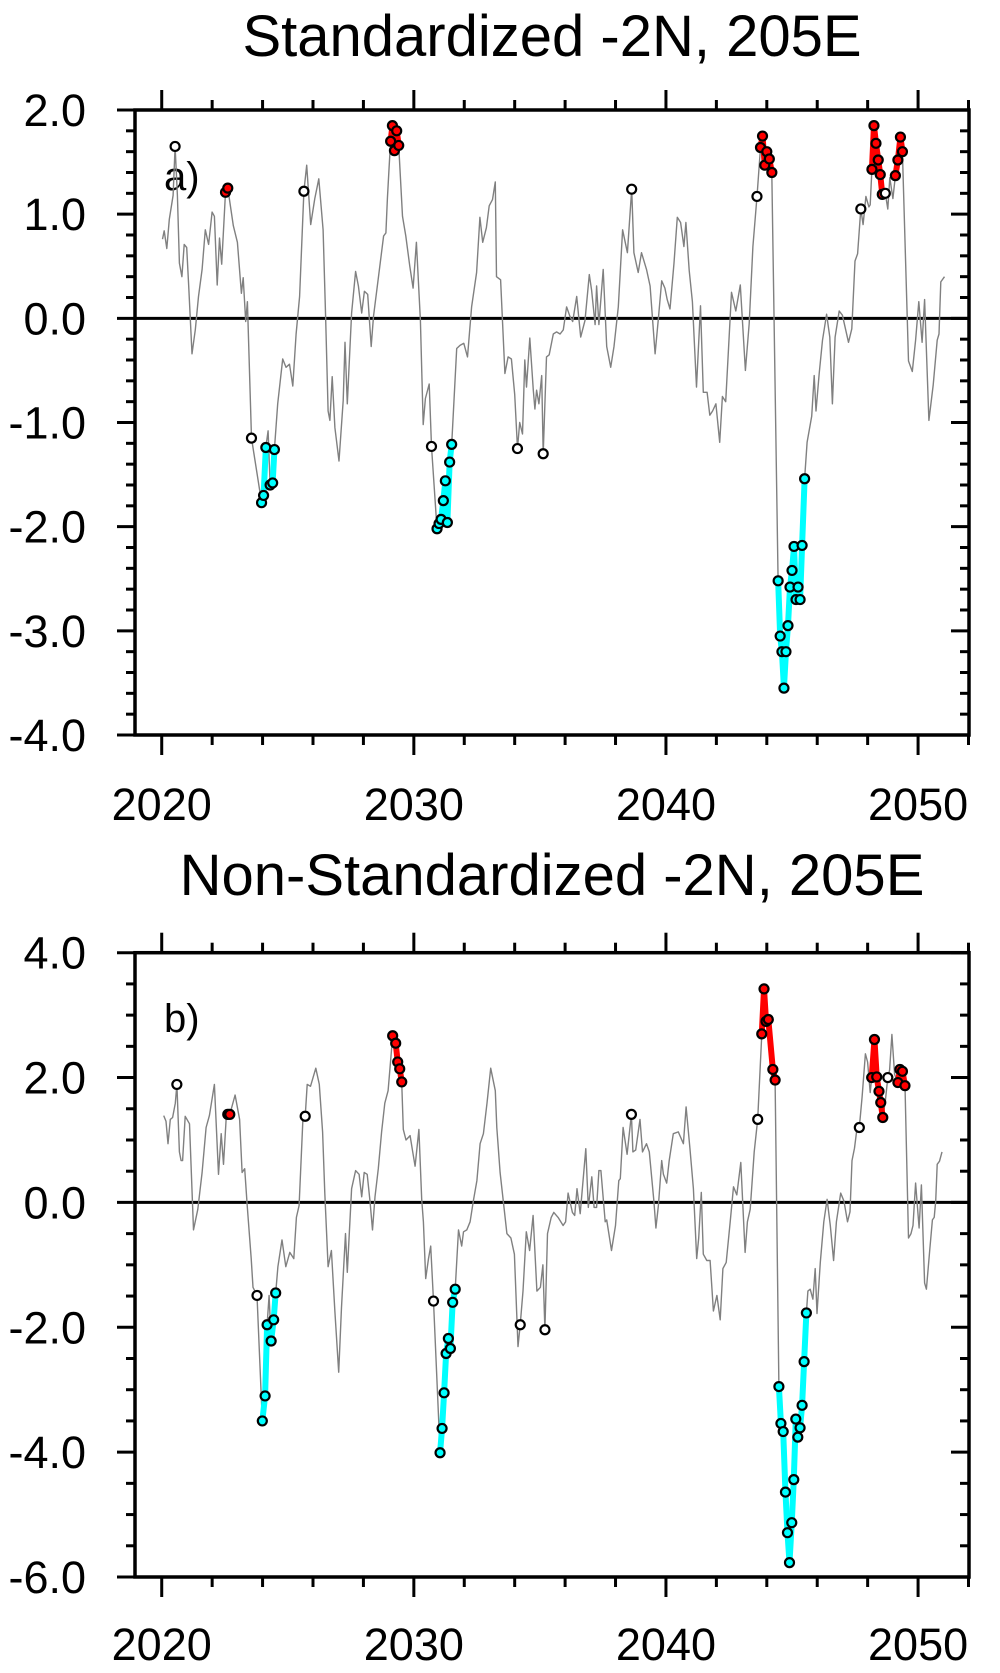 This screenshot has width=1000, height=1673. What do you see at coordinates (162, 804) in the screenshot?
I see `x-tick-label: 2020` at bounding box center [162, 804].